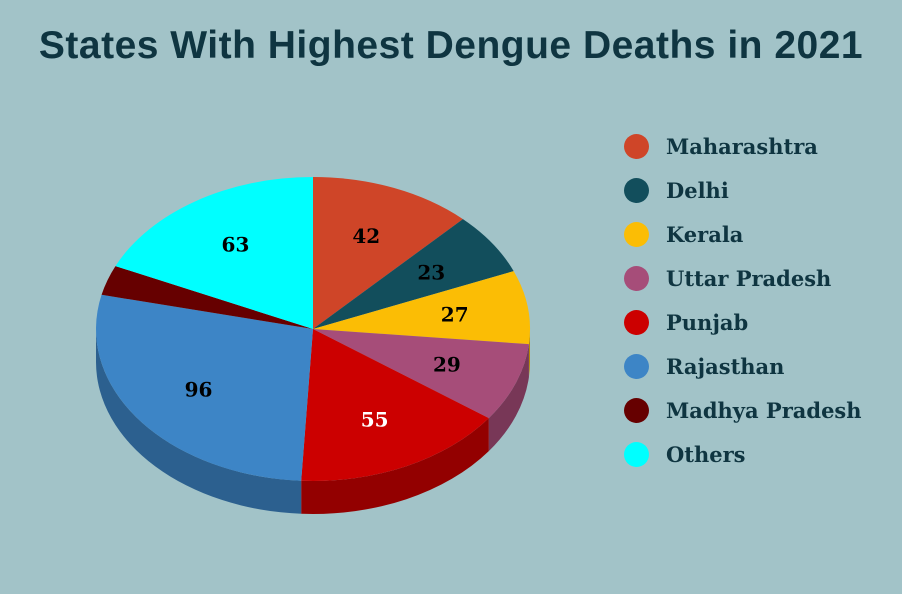 Image resolution: width=902 pixels, height=594 pixels. I want to click on pie-depth, so click(313, 421).